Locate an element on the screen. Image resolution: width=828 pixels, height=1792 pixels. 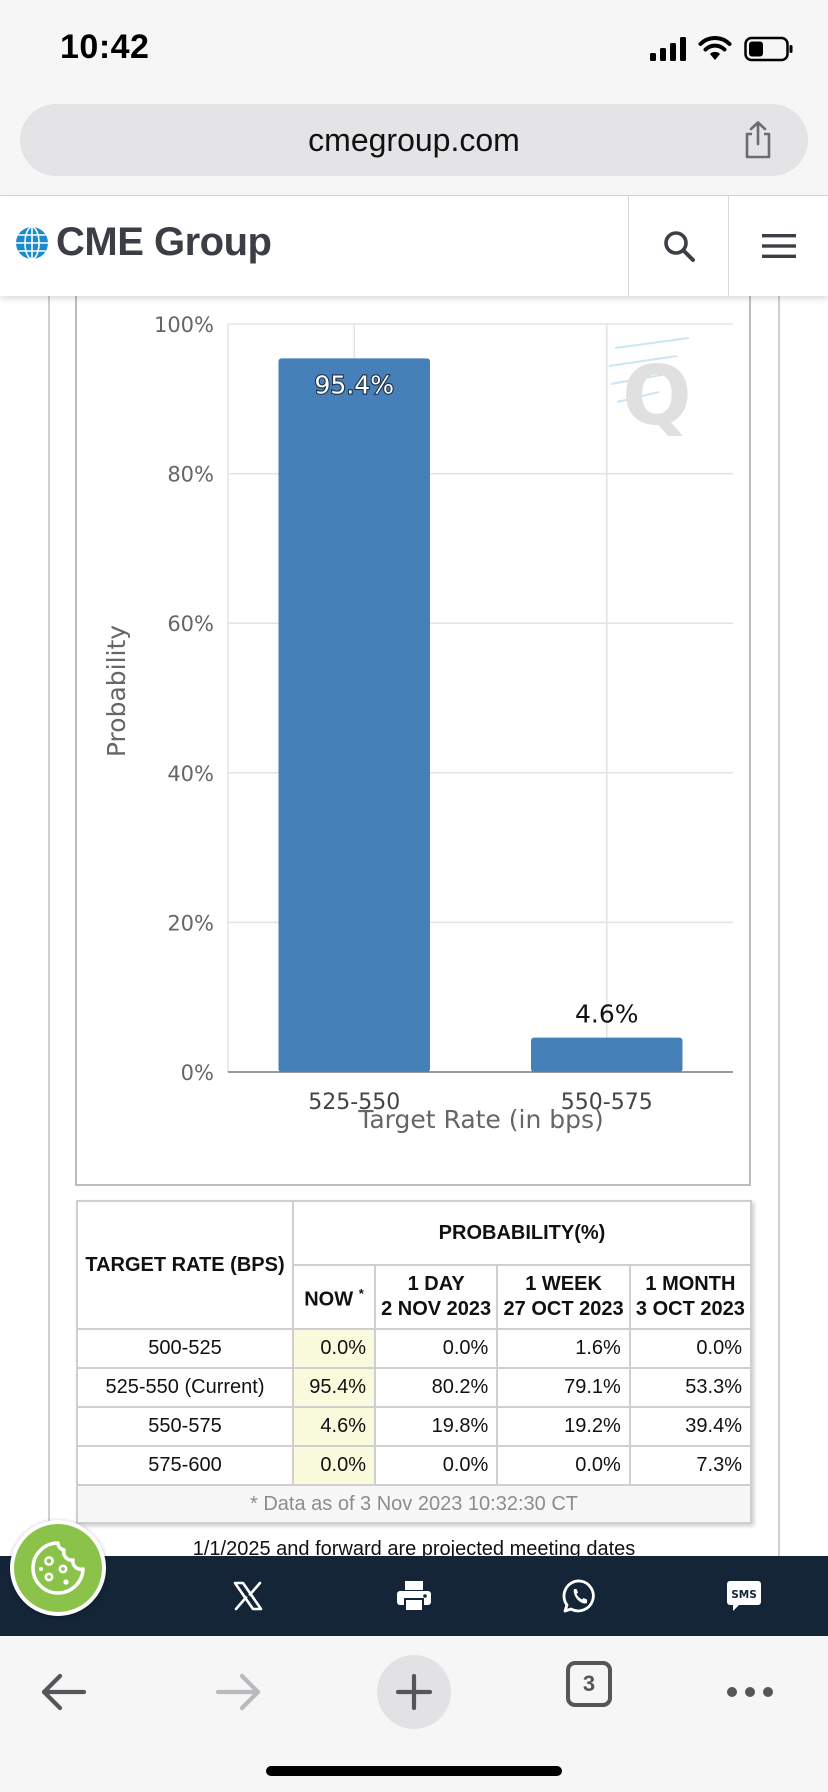
cell-week: 79.1% is located at coordinates (563, 1387).